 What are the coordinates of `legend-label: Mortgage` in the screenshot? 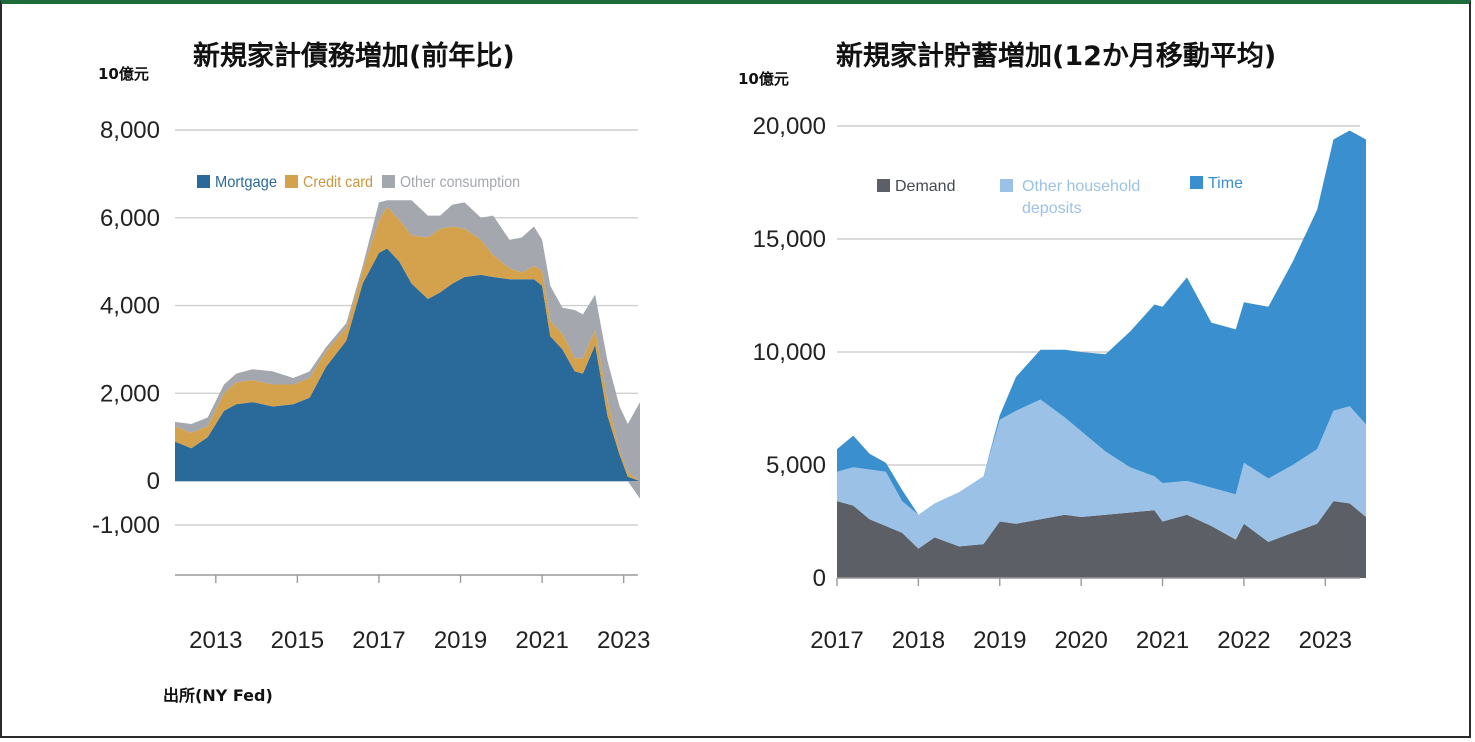 It's located at (246, 182).